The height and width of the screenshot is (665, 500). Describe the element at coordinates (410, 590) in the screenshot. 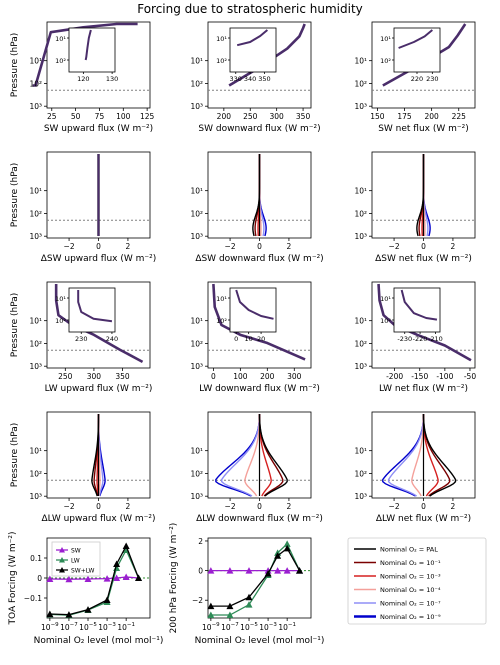

I see `legend-entry: Nominal O₂ = 10⁻⁴` at that location.